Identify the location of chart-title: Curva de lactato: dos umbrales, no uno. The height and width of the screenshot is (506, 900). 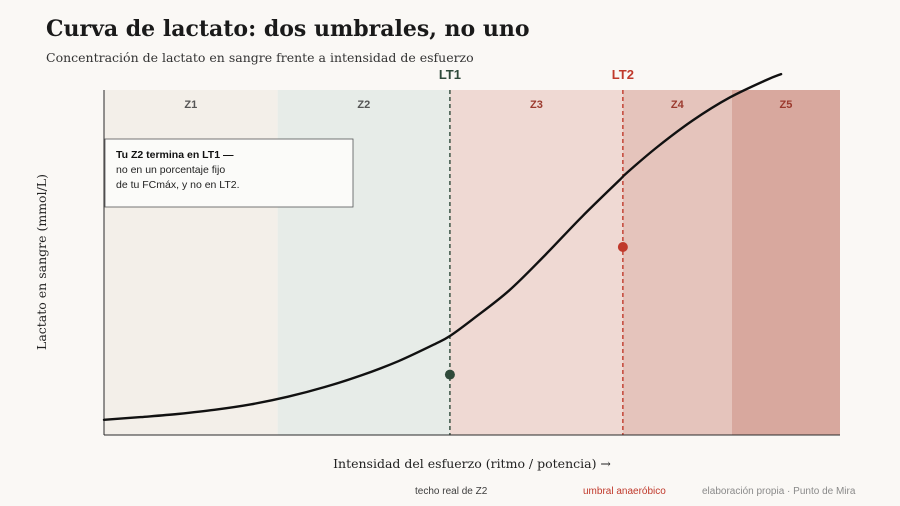
(288, 29).